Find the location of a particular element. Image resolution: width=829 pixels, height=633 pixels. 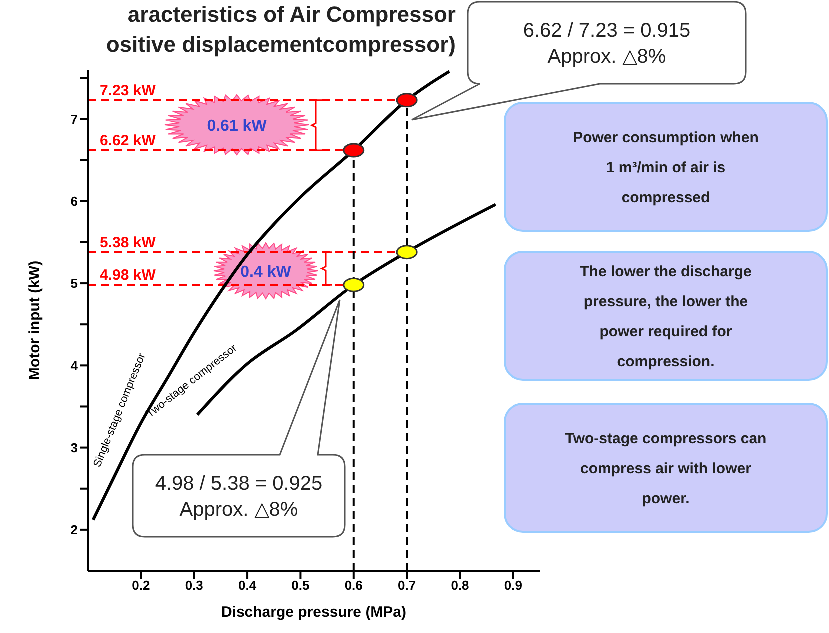

chart-title: aracteristics of Air Compressor ositive displacementcompressor) is located at coordinates (281, 29).